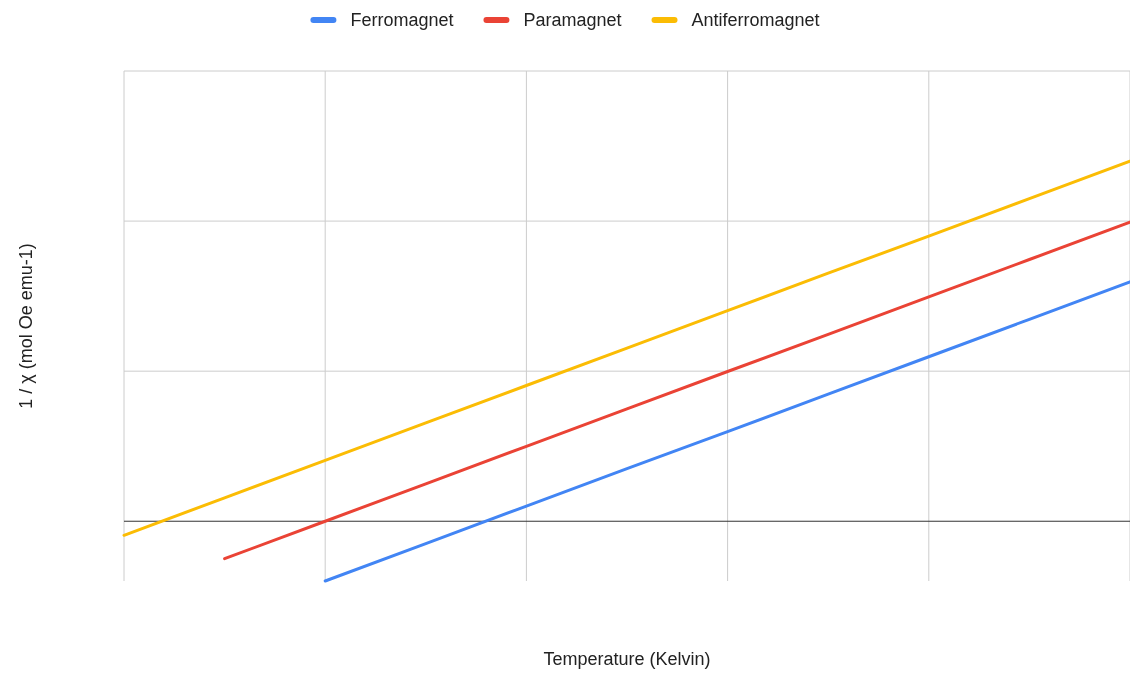 The height and width of the screenshot is (679, 1130). What do you see at coordinates (572, 20) in the screenshot?
I see `legend-label: Paramagnet` at bounding box center [572, 20].